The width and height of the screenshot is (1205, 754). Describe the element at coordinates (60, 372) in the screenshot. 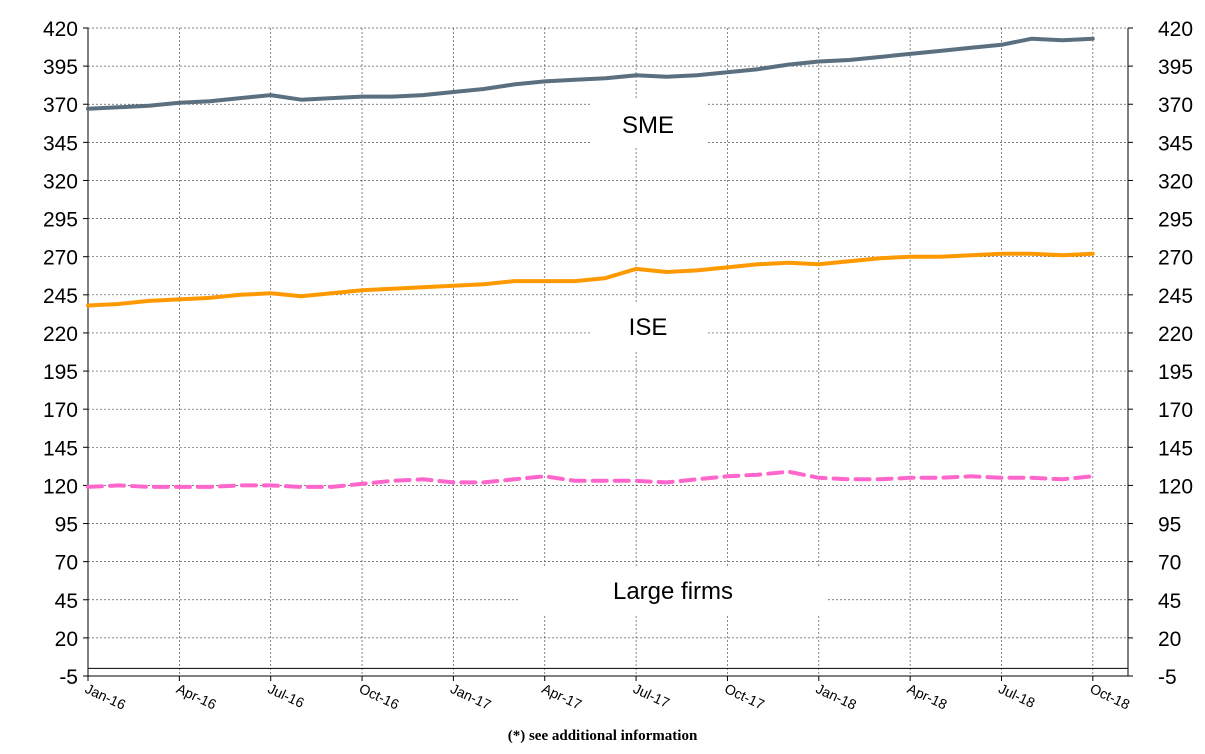

I see `y-tick-label-left: 195` at that location.